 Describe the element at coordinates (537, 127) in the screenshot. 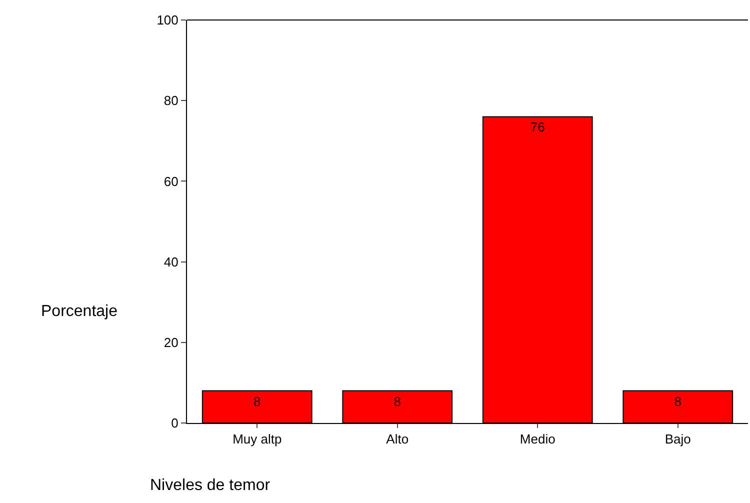

I see `data-label: 76` at that location.